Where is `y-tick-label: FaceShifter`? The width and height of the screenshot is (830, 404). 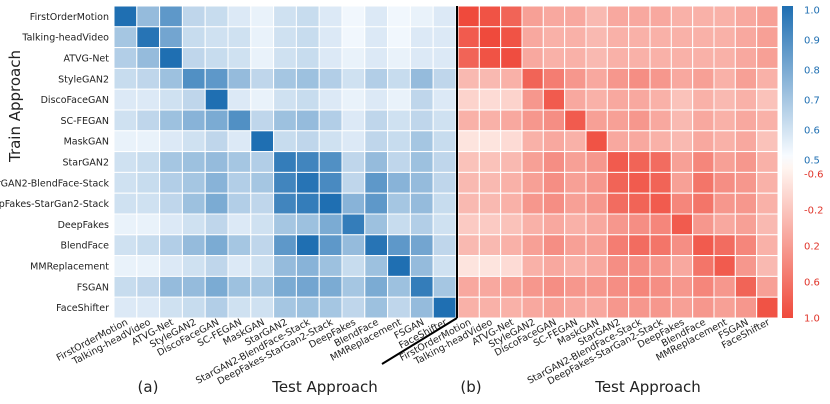
y-tick-label: FaceShifter is located at coordinates (82, 308).